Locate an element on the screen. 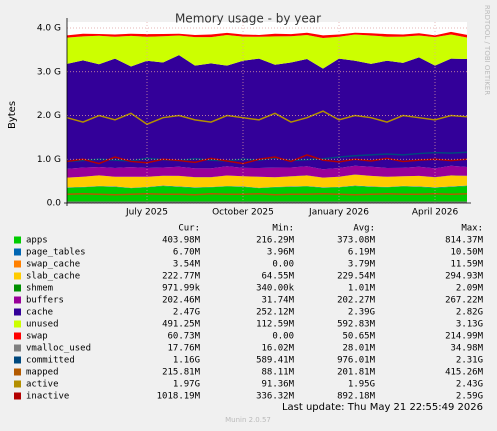 The height and width of the screenshot is (431, 497). chart-title: Memory usage - by year is located at coordinates (248, 19).